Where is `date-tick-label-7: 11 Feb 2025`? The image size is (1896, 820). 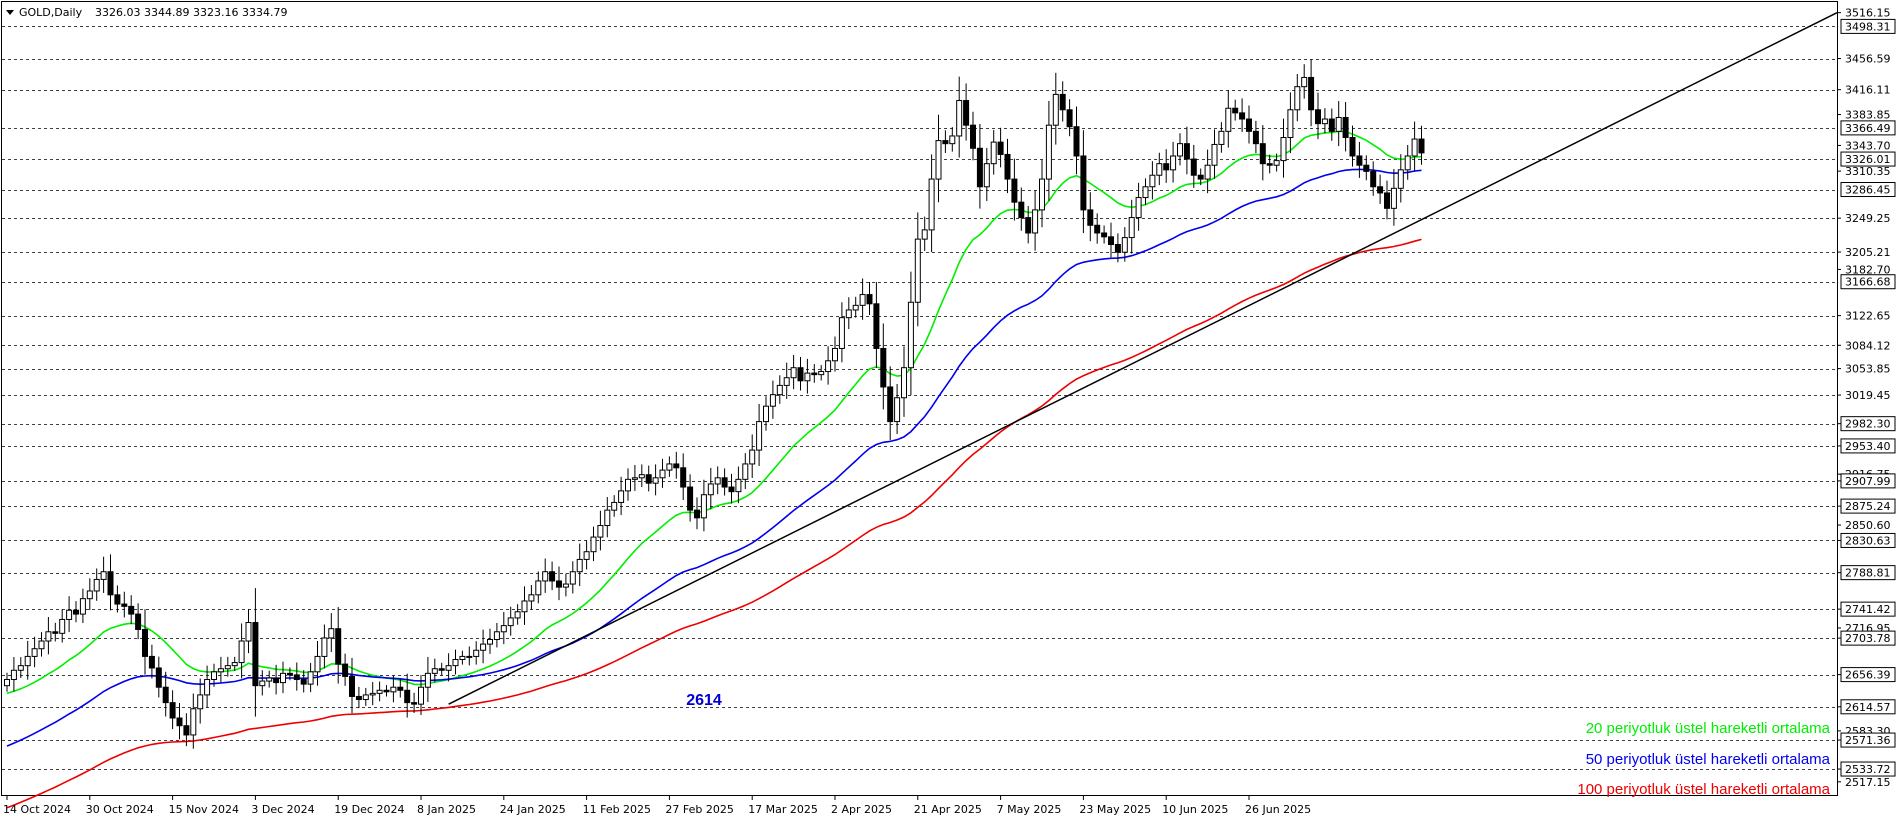
date-tick-label-7: 11 Feb 2025 is located at coordinates (617, 809).